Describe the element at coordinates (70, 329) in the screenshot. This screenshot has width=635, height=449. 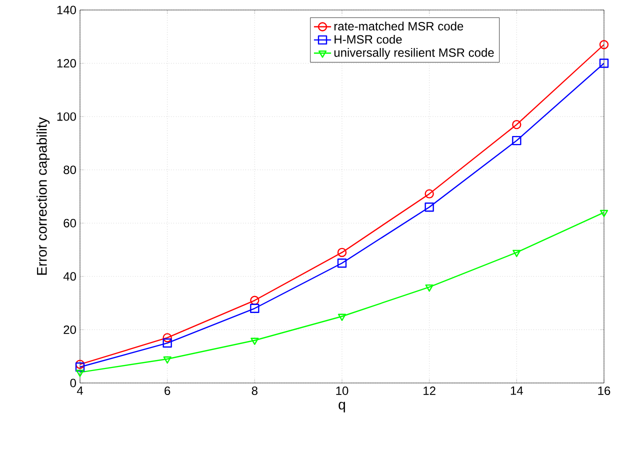
I see `y-tick-label: 20` at that location.